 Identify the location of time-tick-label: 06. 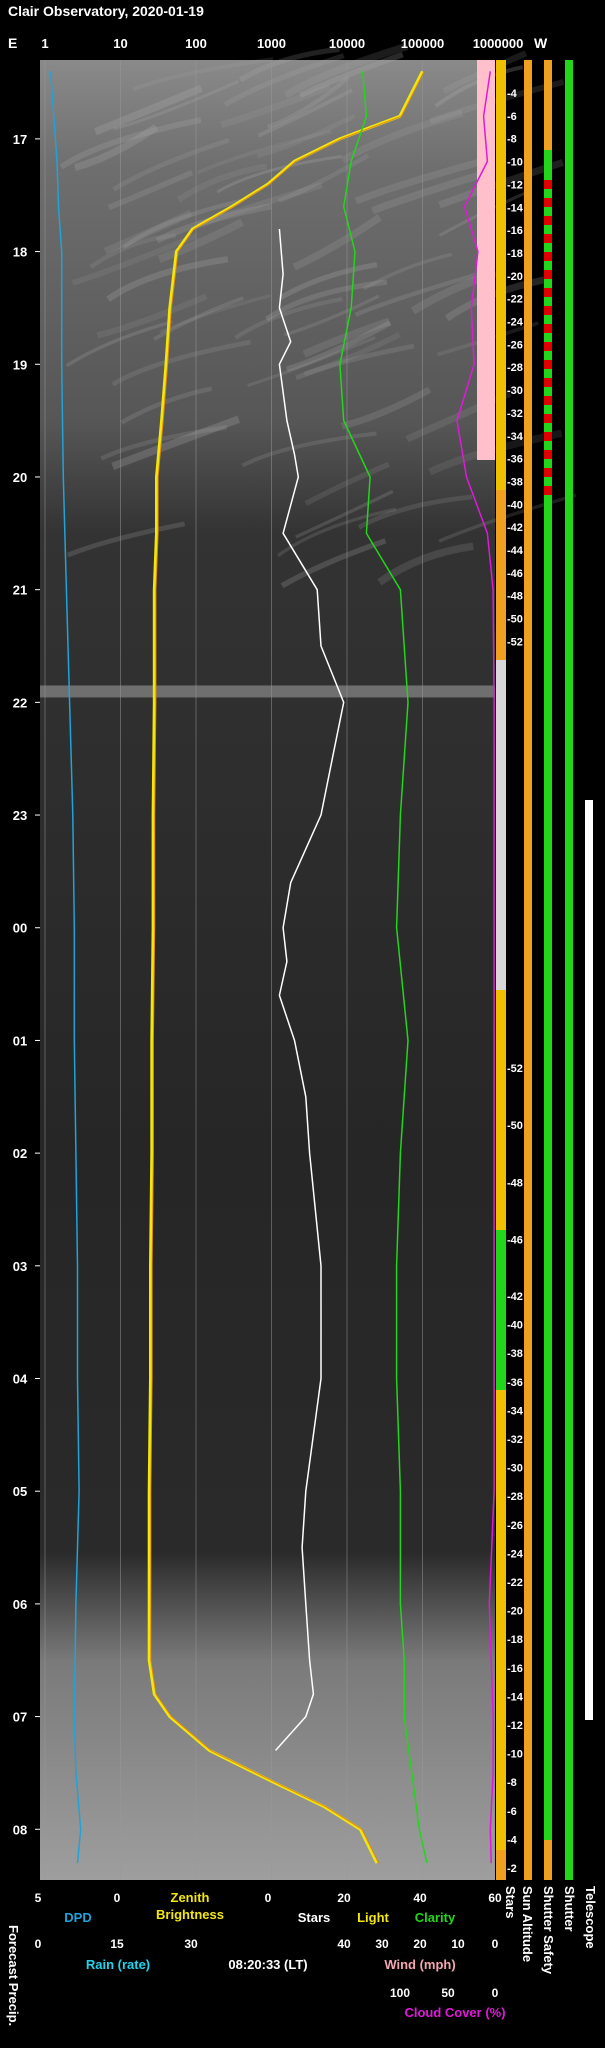
(20, 1604).